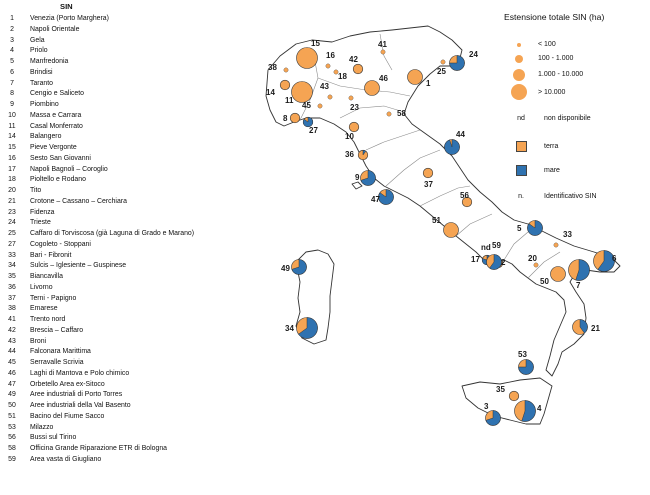 The width and height of the screenshot is (650, 495). What do you see at coordinates (125, 352) in the screenshot?
I see `sin-list-item: 44 Falconara Marittima` at bounding box center [125, 352].